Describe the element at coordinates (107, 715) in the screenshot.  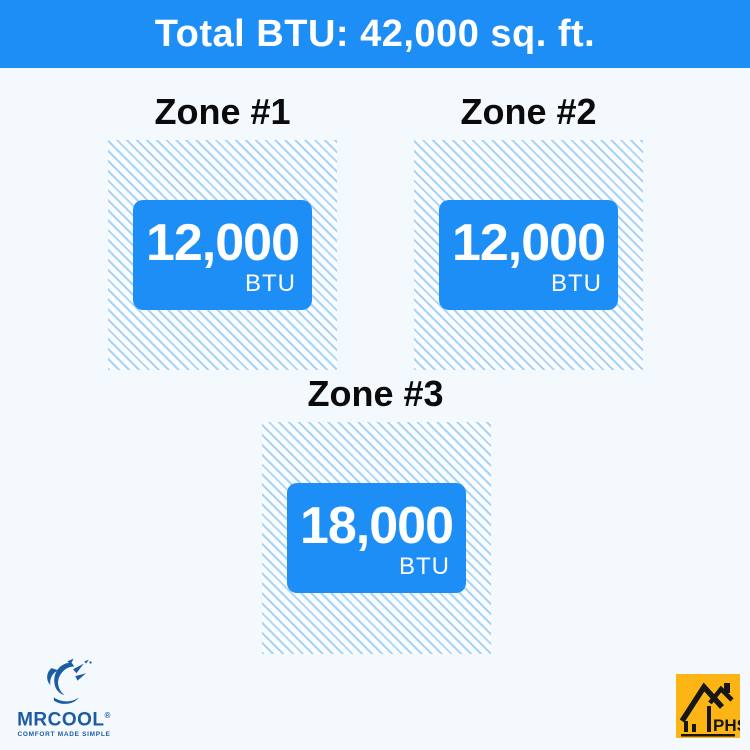
I see `registered-trademark-symbol: ®` at that location.